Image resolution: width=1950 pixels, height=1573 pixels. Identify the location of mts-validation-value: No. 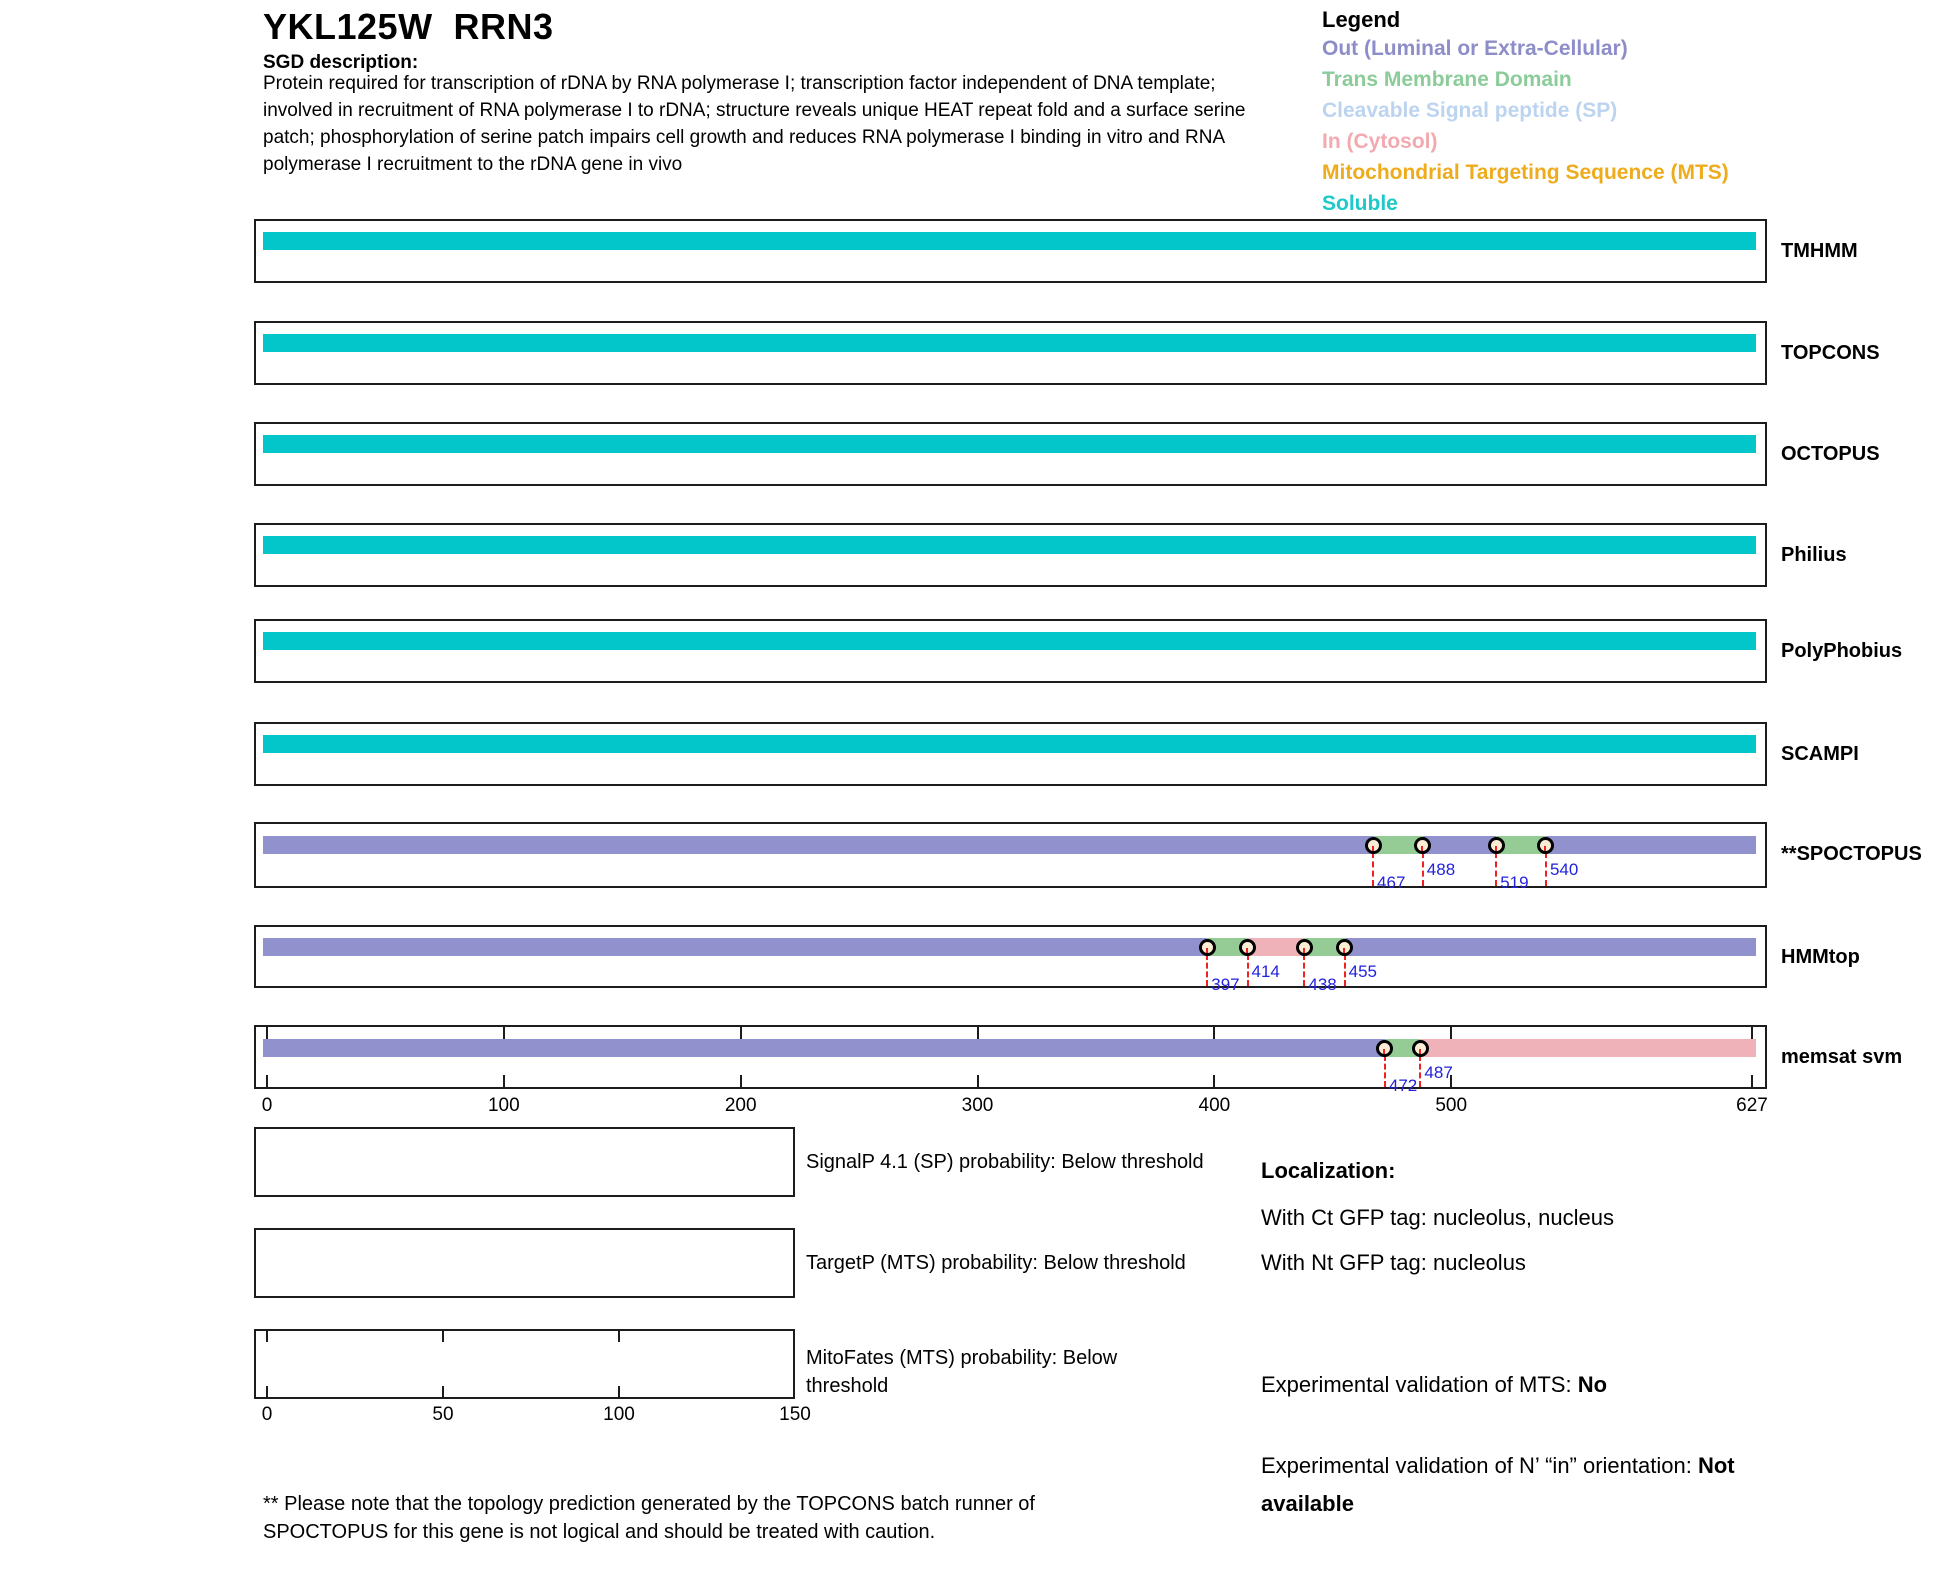
(1592, 1384).